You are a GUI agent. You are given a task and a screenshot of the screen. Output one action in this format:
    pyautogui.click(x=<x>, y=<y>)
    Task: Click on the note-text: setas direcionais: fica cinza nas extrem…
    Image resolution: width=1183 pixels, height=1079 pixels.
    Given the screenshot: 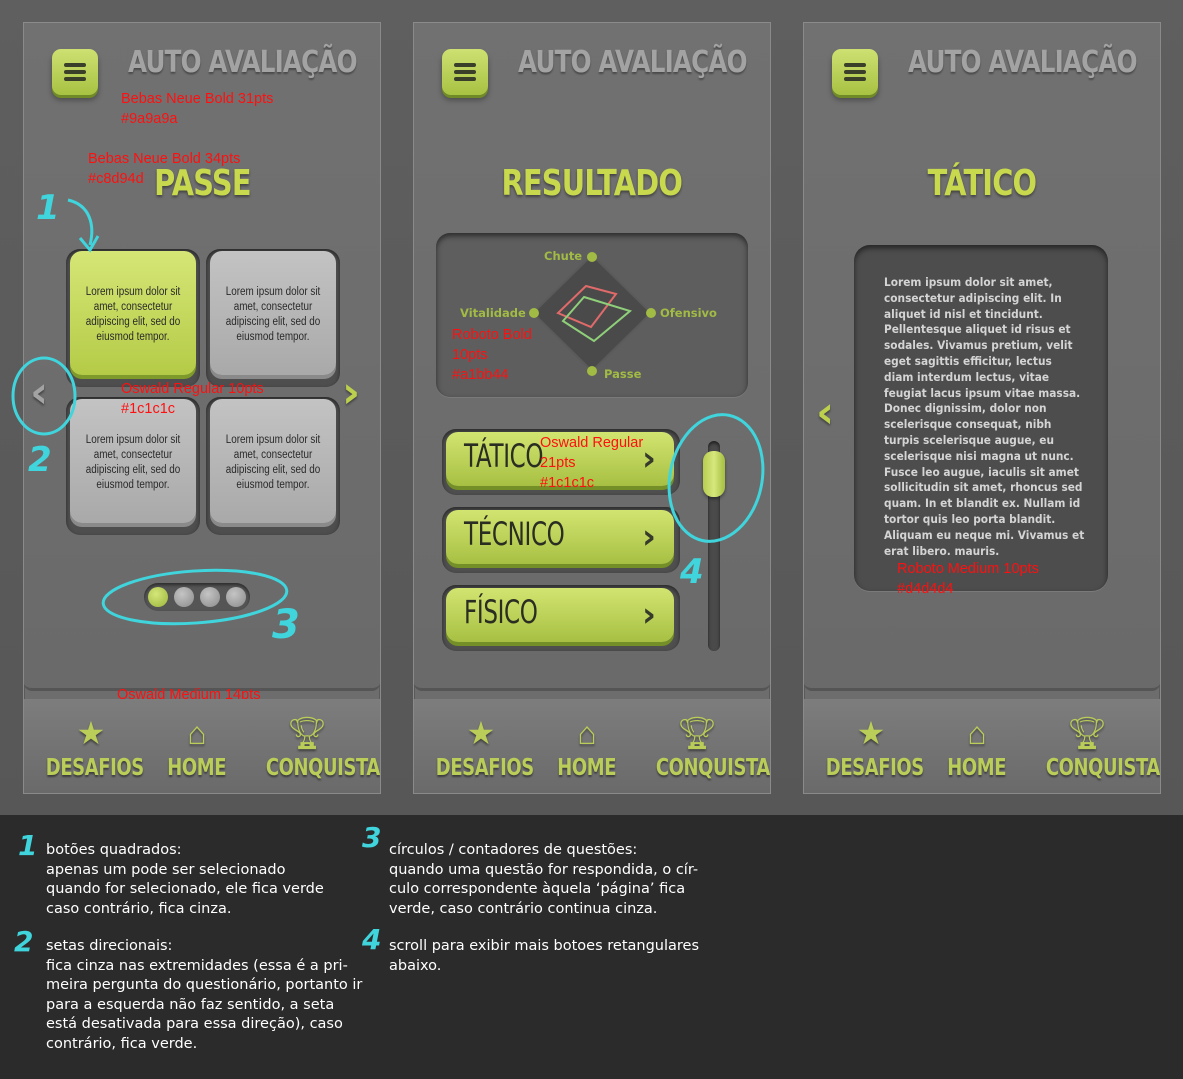 What is the action you would take?
    pyautogui.click(x=204, y=995)
    